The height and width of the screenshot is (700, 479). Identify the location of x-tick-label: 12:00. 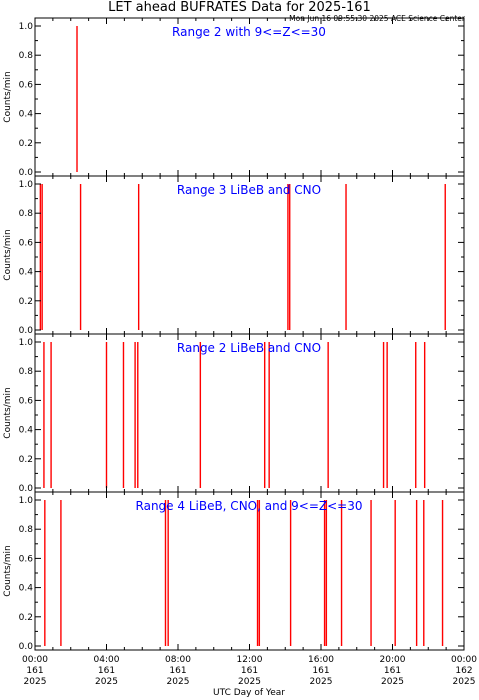
(250, 660).